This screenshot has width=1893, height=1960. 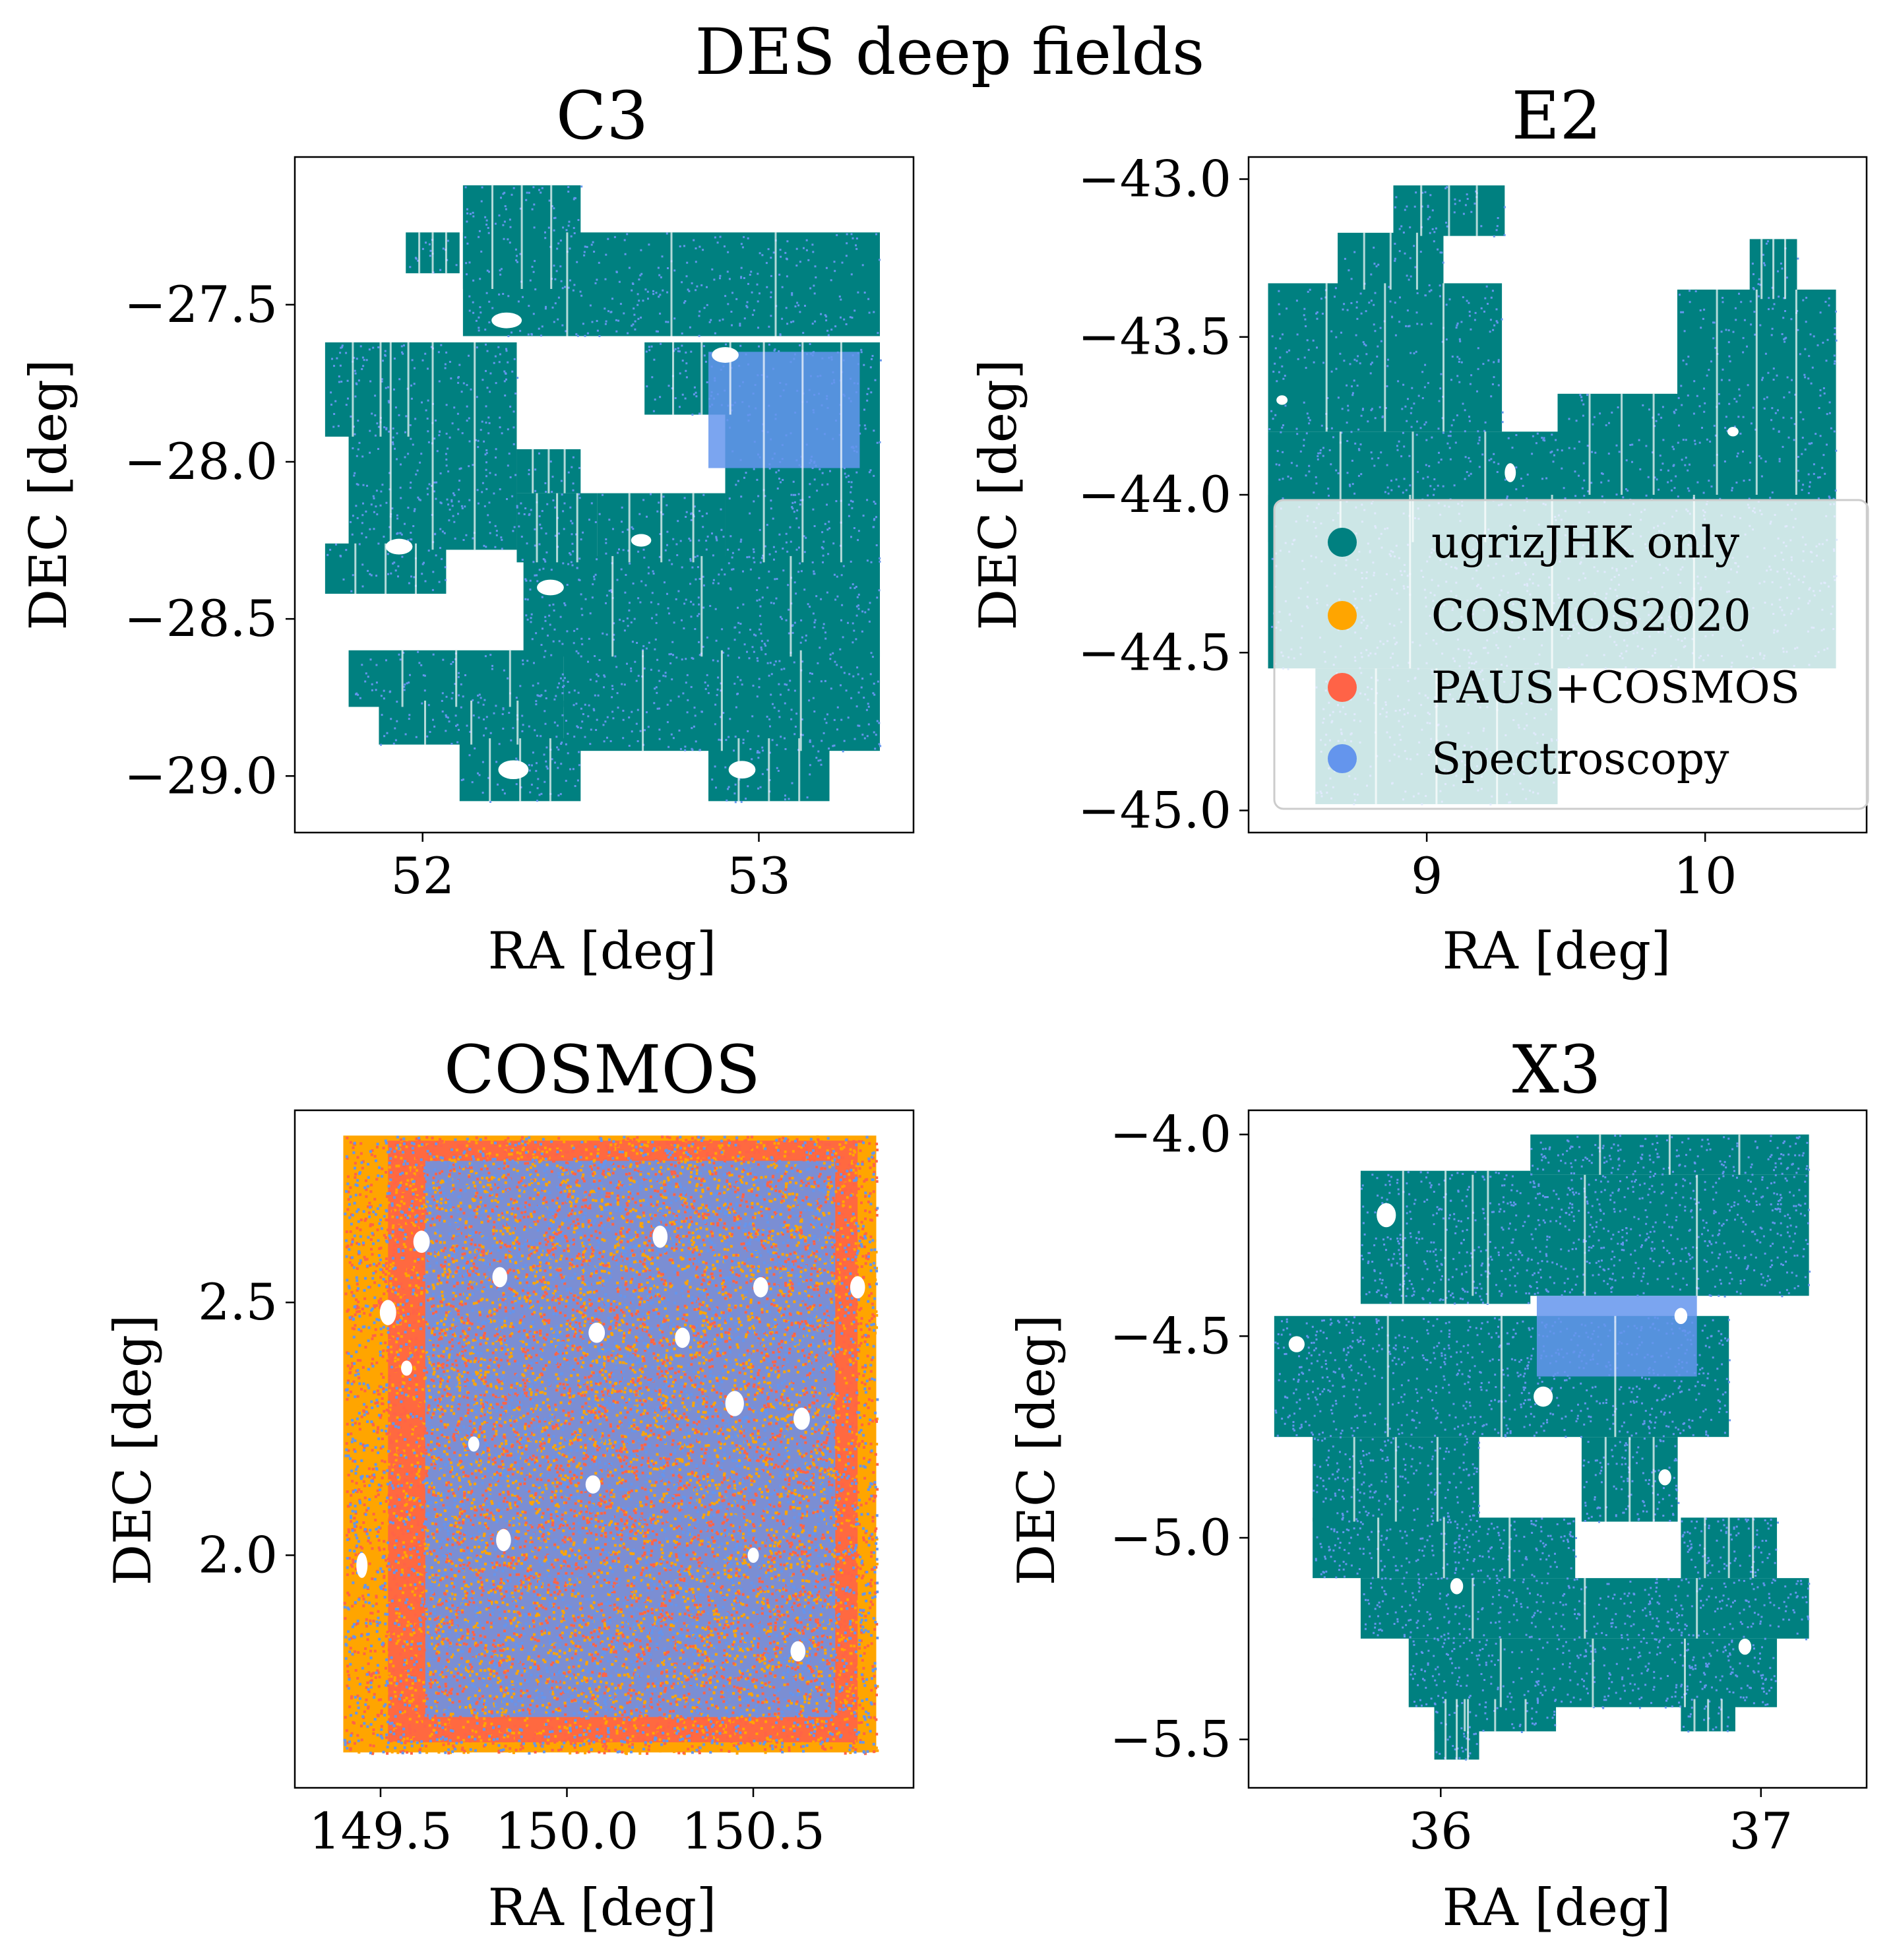 I want to click on y-tick-label: −5.5, so click(x=1170, y=1739).